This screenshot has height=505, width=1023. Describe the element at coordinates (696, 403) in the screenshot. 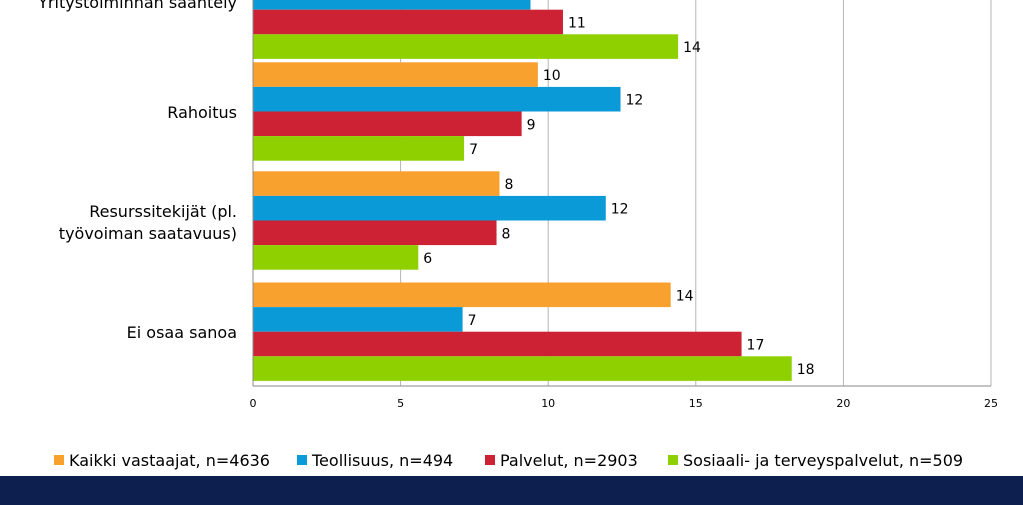

I see `x-tick-label: 15` at that location.